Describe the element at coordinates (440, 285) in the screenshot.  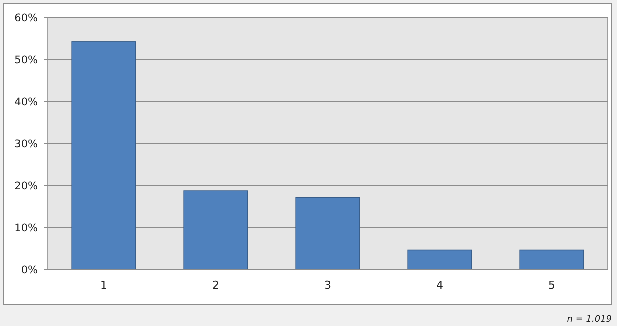
I see `x-tick-label: 4` at that location.